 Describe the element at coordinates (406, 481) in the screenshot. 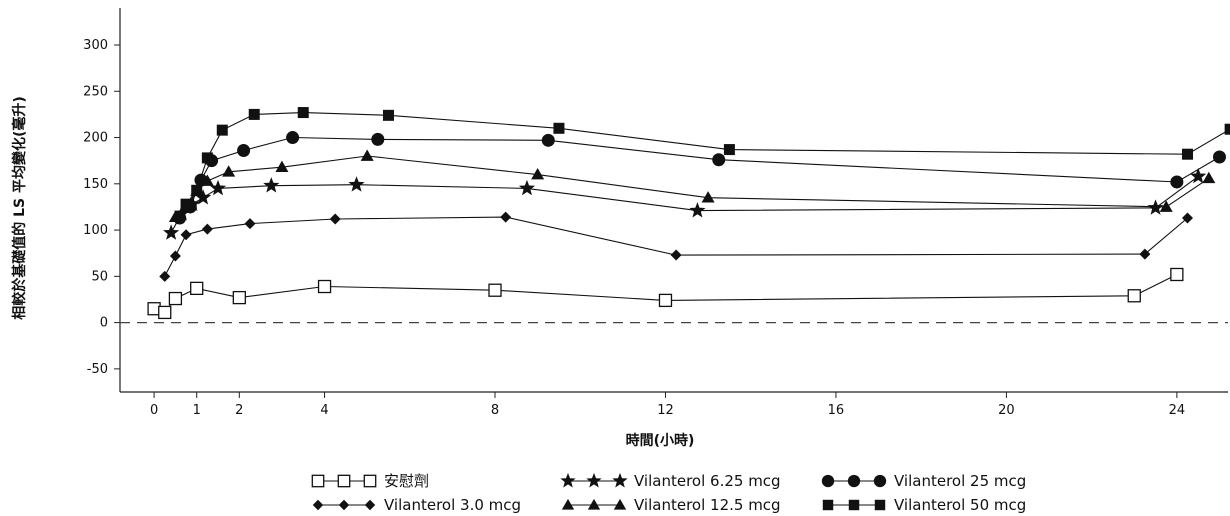

I see `legend-label: 安慰劑` at that location.